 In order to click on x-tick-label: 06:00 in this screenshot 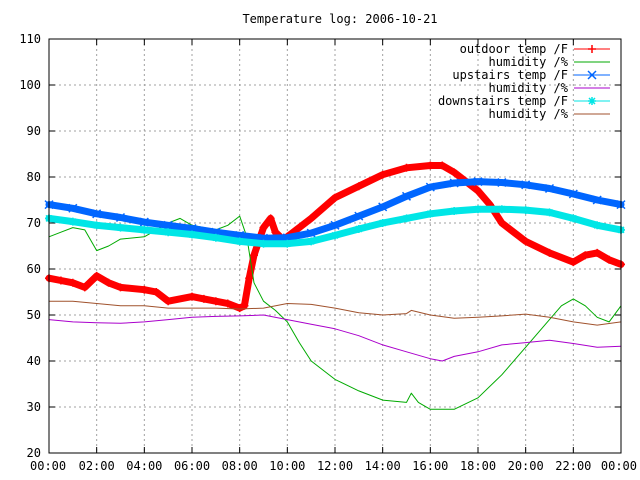, I will do `click(192, 466)`.